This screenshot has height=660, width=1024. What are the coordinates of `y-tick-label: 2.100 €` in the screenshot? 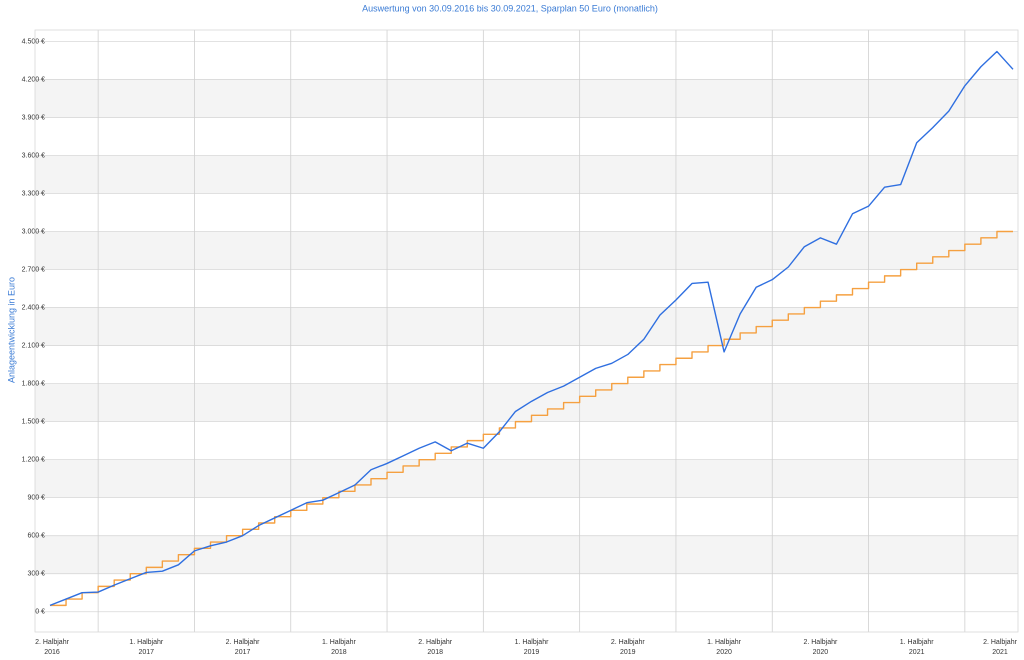 It's located at (33, 345).